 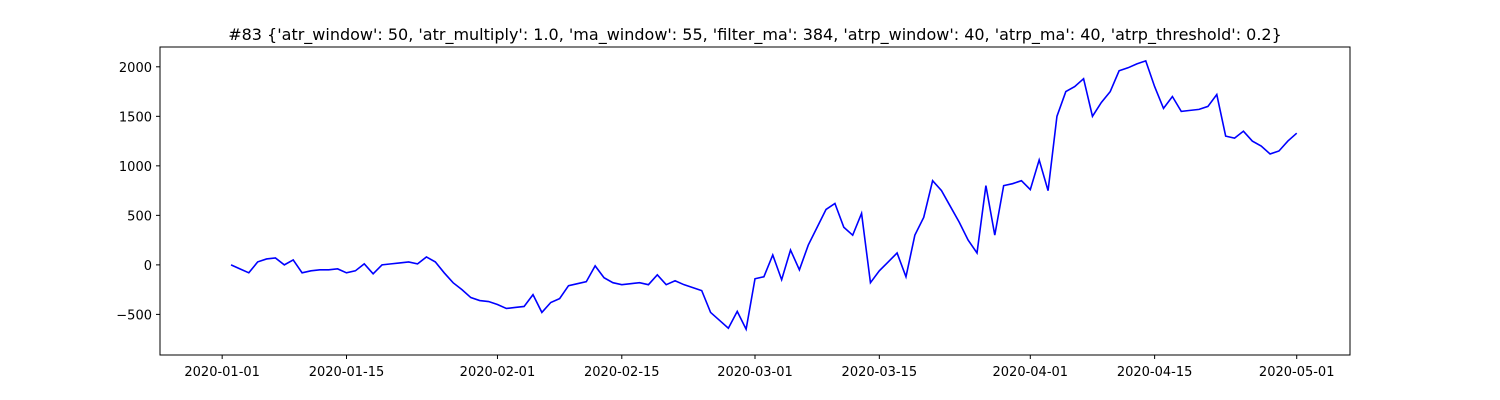 What do you see at coordinates (148, 266) in the screenshot?
I see `y-tick-label: 0` at bounding box center [148, 266].